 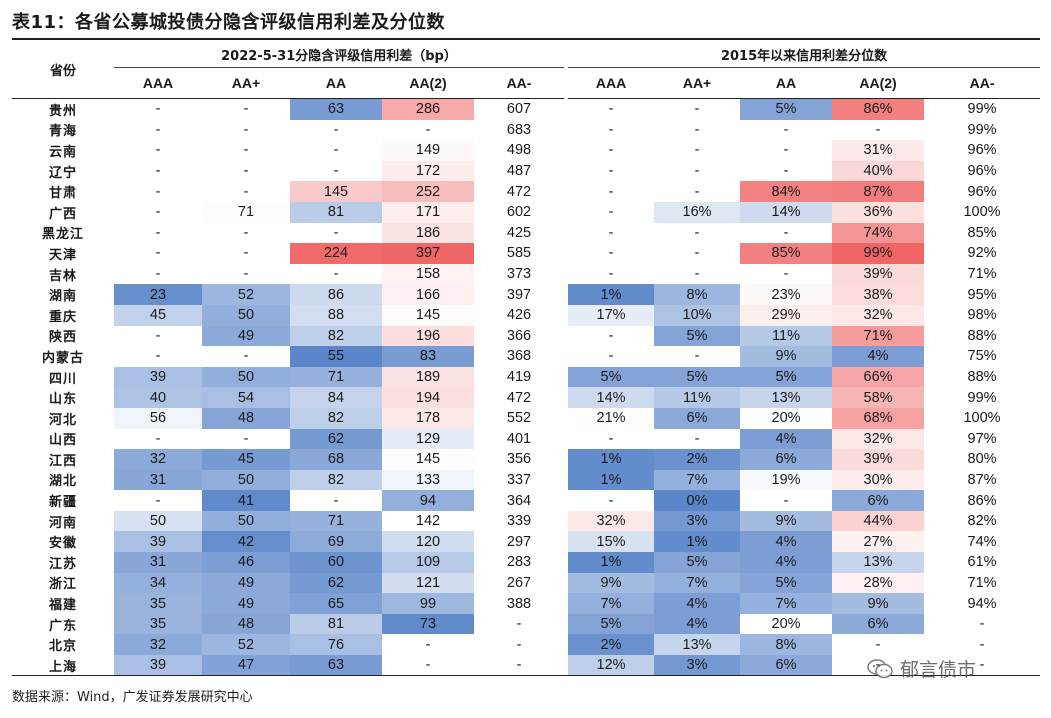 What do you see at coordinates (336, 439) in the screenshot?
I see `spread-cell: 62` at bounding box center [336, 439].